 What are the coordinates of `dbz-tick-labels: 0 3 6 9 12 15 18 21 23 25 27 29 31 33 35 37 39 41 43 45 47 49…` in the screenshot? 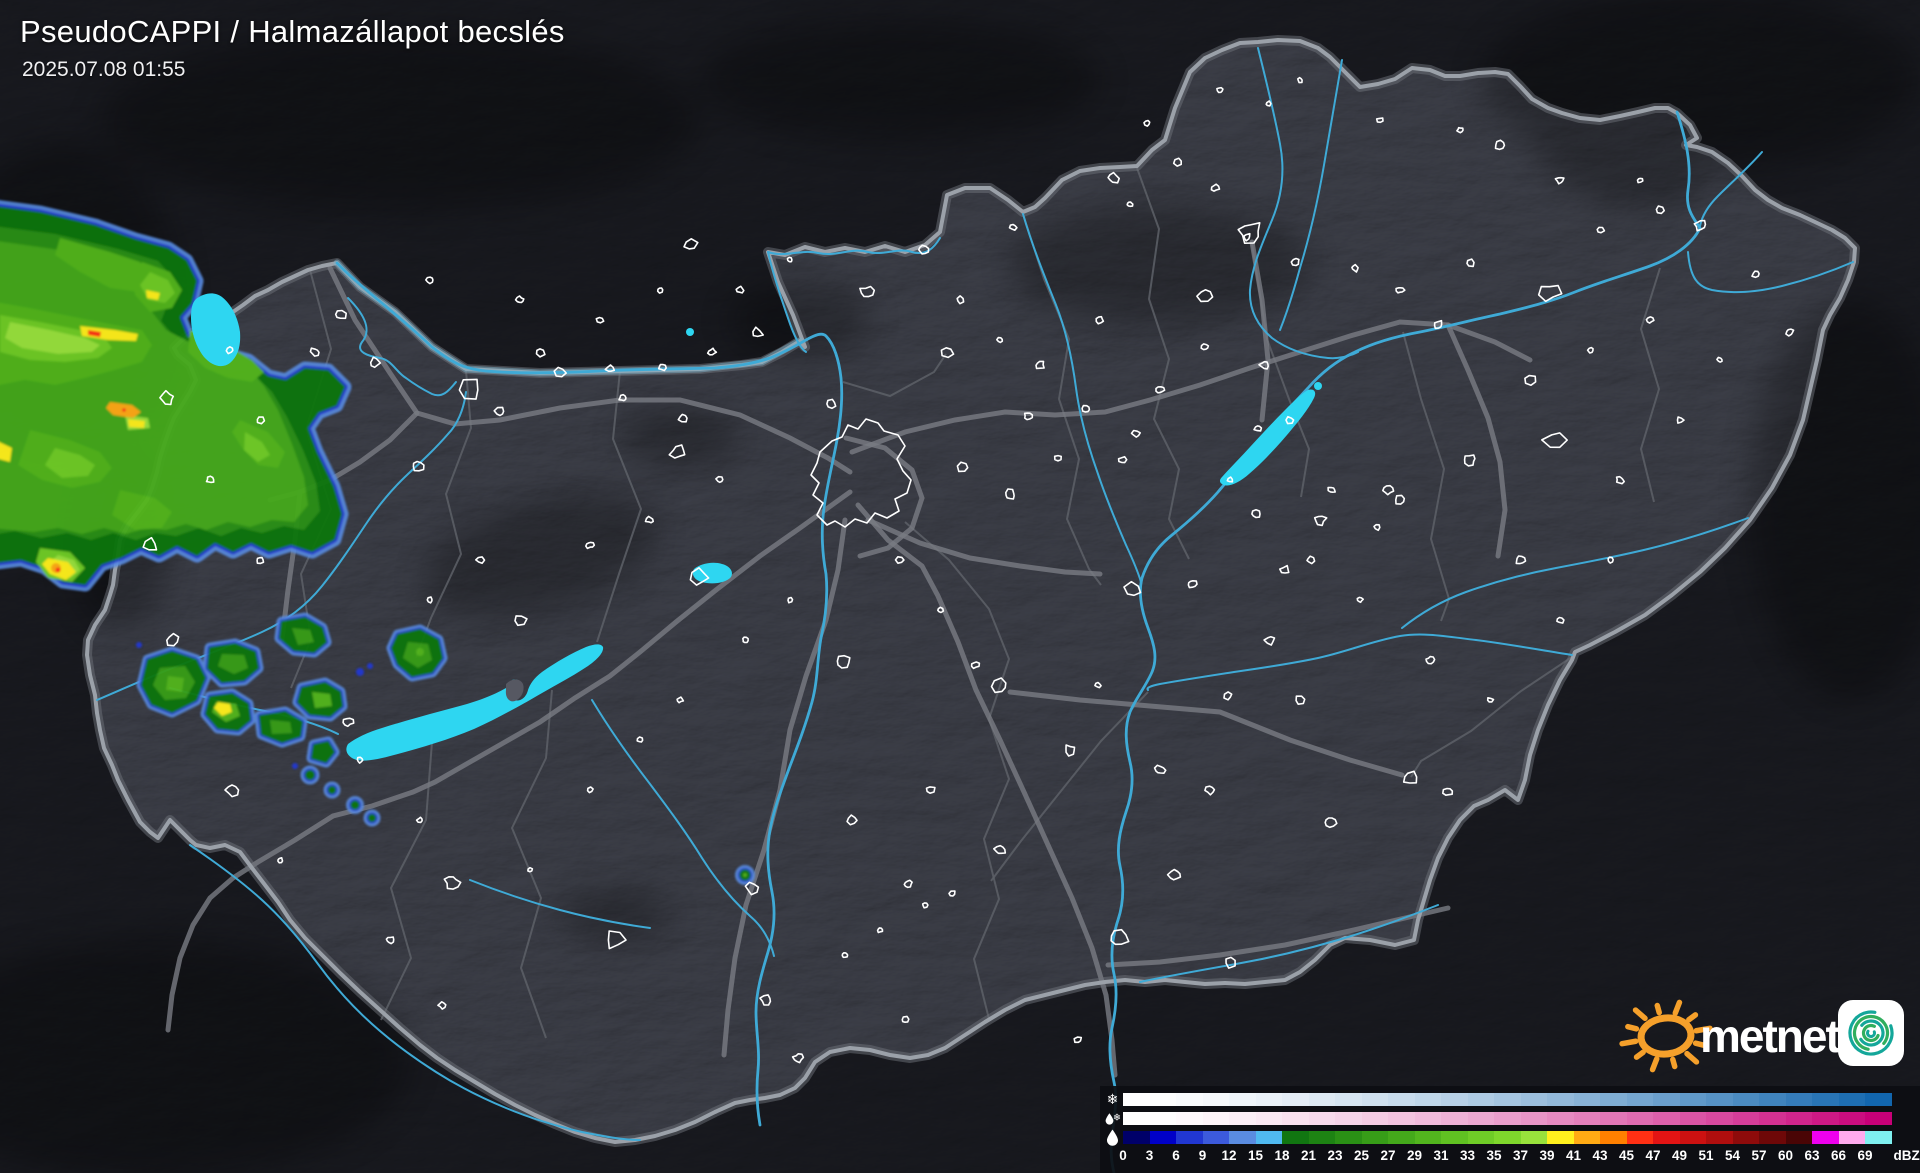 It's located at (1510, 1158).